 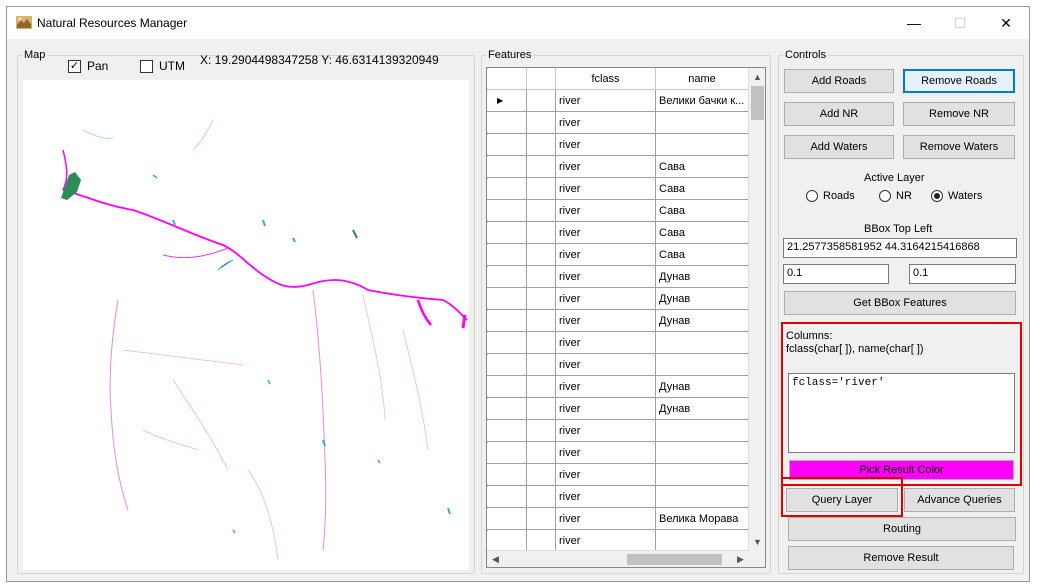 I want to click on scroll-up-icon: ▲, so click(x=757, y=76).